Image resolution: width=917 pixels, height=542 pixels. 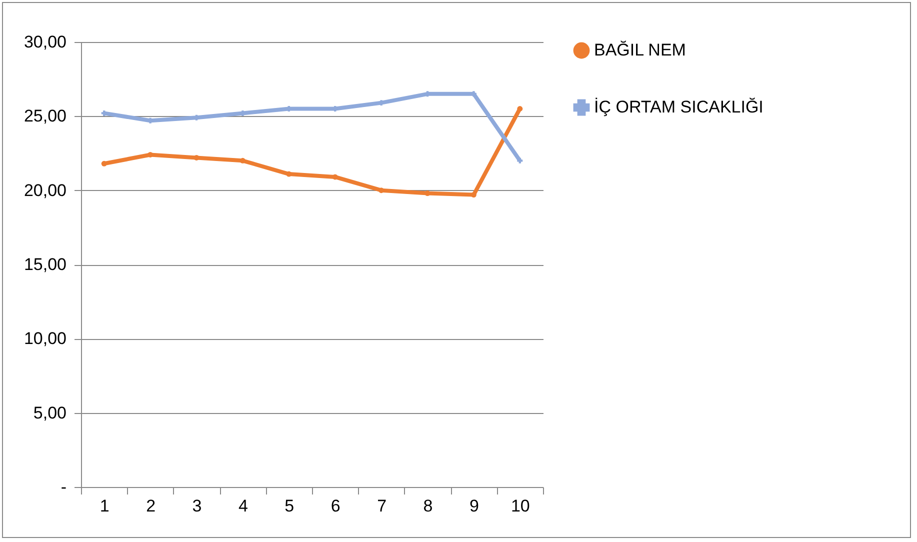 I want to click on x-tick-label: 4, so click(x=243, y=506).